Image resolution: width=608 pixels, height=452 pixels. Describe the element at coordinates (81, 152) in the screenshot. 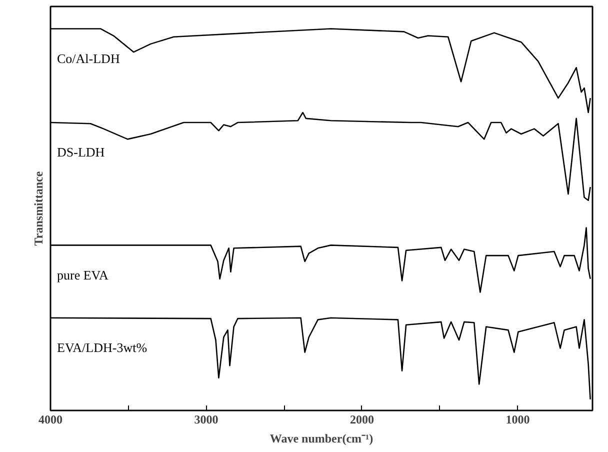

I see `series-label: DS-LDH` at that location.